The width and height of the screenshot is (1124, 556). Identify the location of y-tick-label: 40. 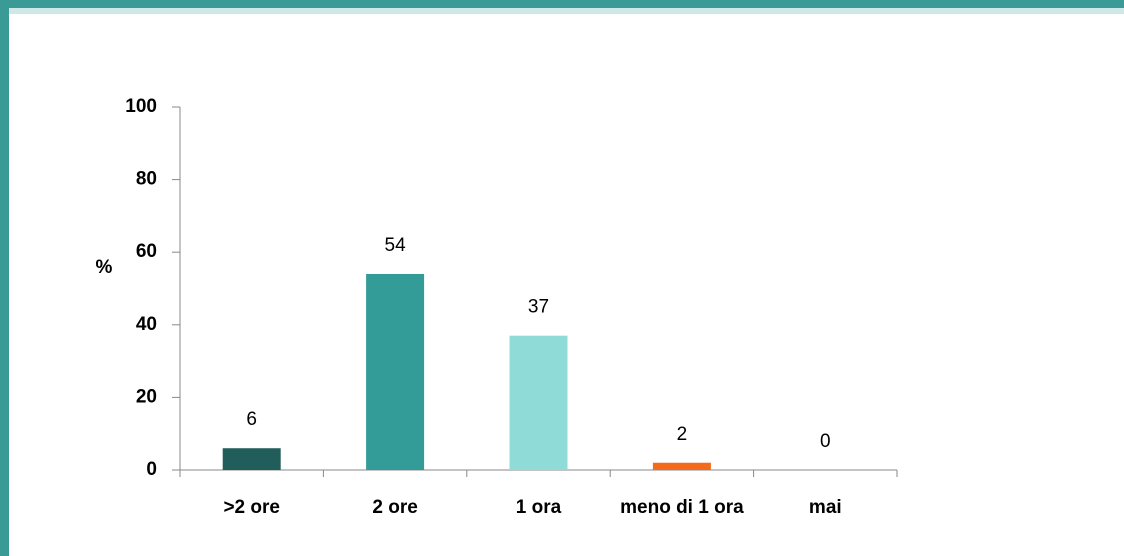
(146, 324).